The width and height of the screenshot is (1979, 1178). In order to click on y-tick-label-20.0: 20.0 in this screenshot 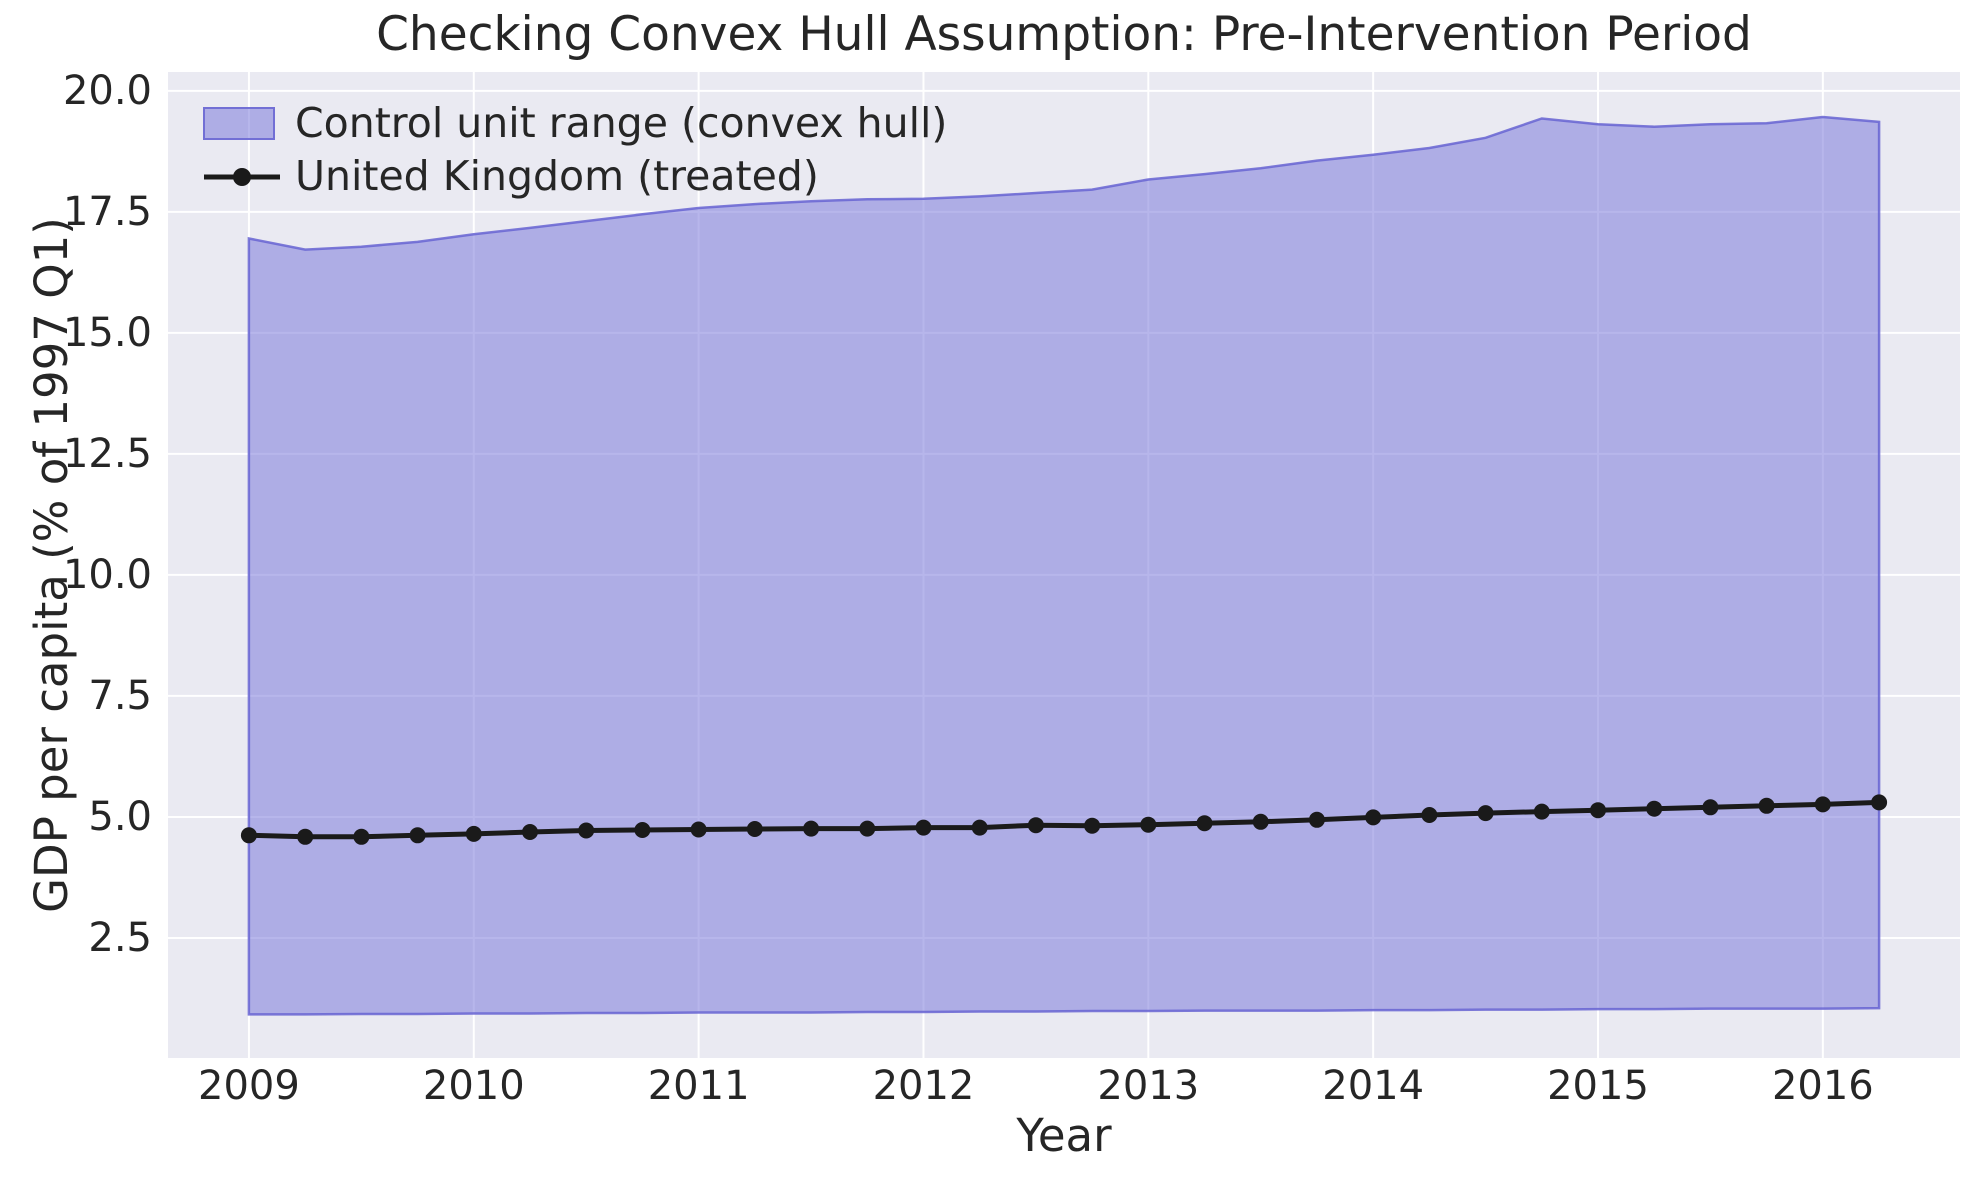, I will do `click(107, 90)`.